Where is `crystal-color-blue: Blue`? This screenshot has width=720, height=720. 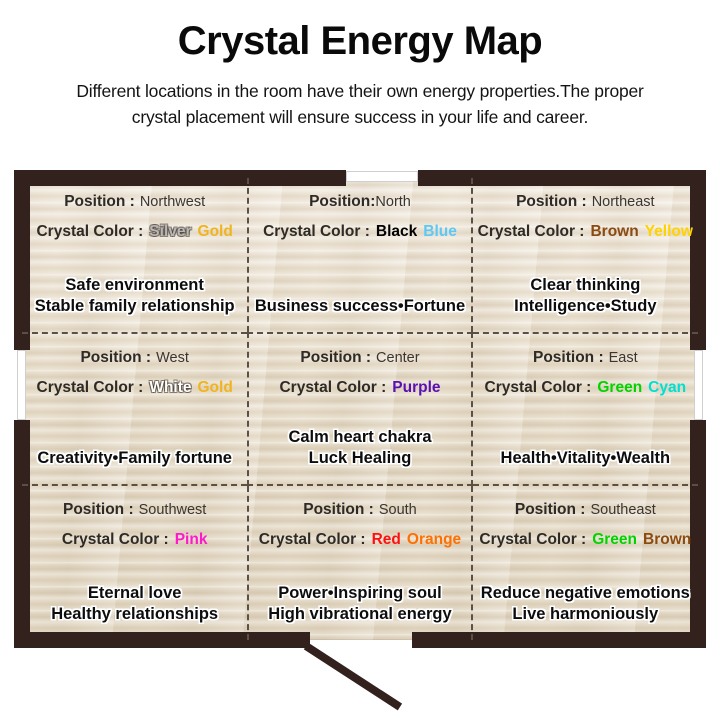 crystal-color-blue: Blue is located at coordinates (440, 231).